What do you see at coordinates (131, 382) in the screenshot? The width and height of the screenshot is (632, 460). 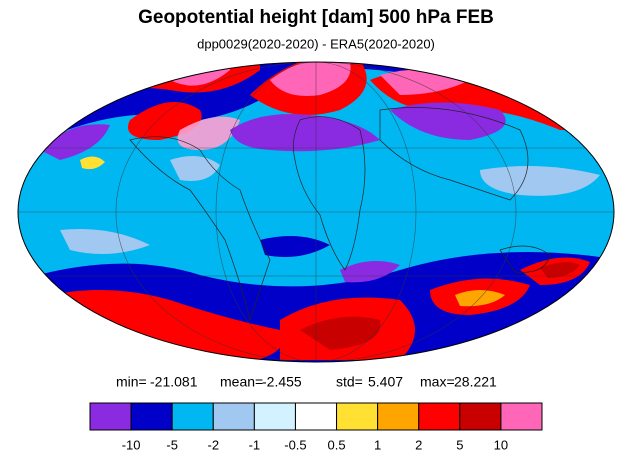 I see `stat-label: min=` at bounding box center [131, 382].